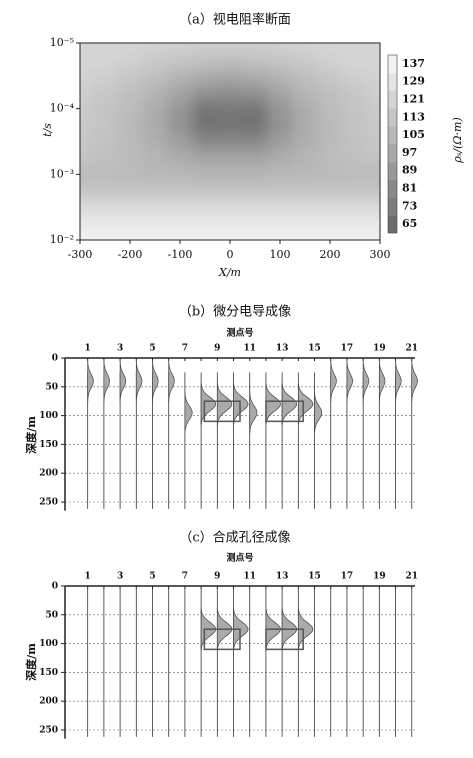 The image size is (473, 758). What do you see at coordinates (413, 116) in the screenshot?
I see `colorbar-tick-label: 113` at bounding box center [413, 116].